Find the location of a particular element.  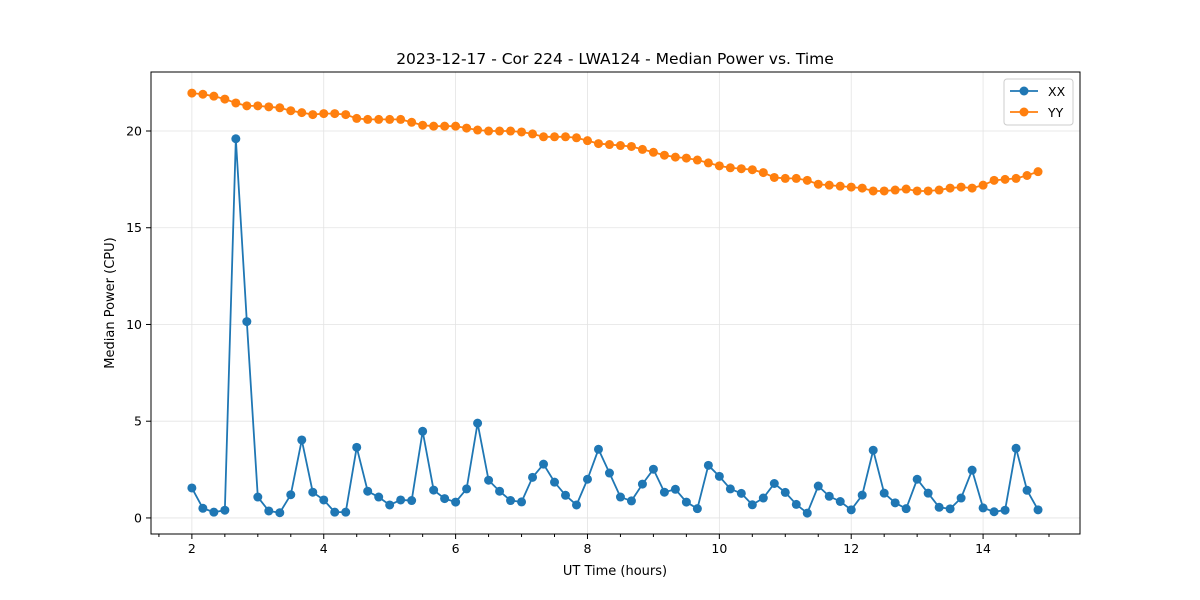

x-axis-label: UT Time (hours) is located at coordinates (615, 571).